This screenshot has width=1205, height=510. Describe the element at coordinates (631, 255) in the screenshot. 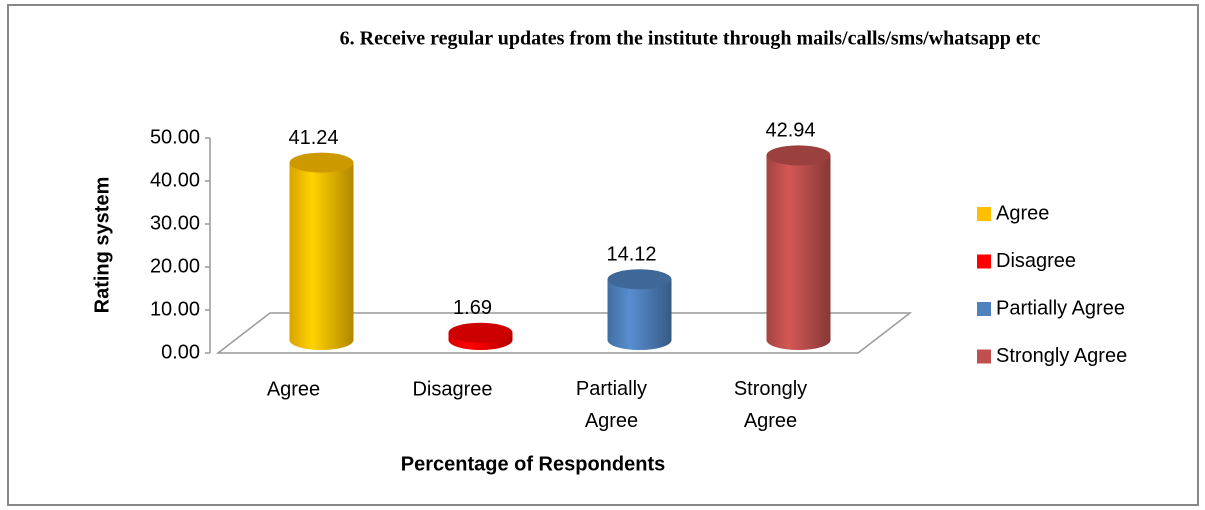

I see `value-label: 14.12` at that location.